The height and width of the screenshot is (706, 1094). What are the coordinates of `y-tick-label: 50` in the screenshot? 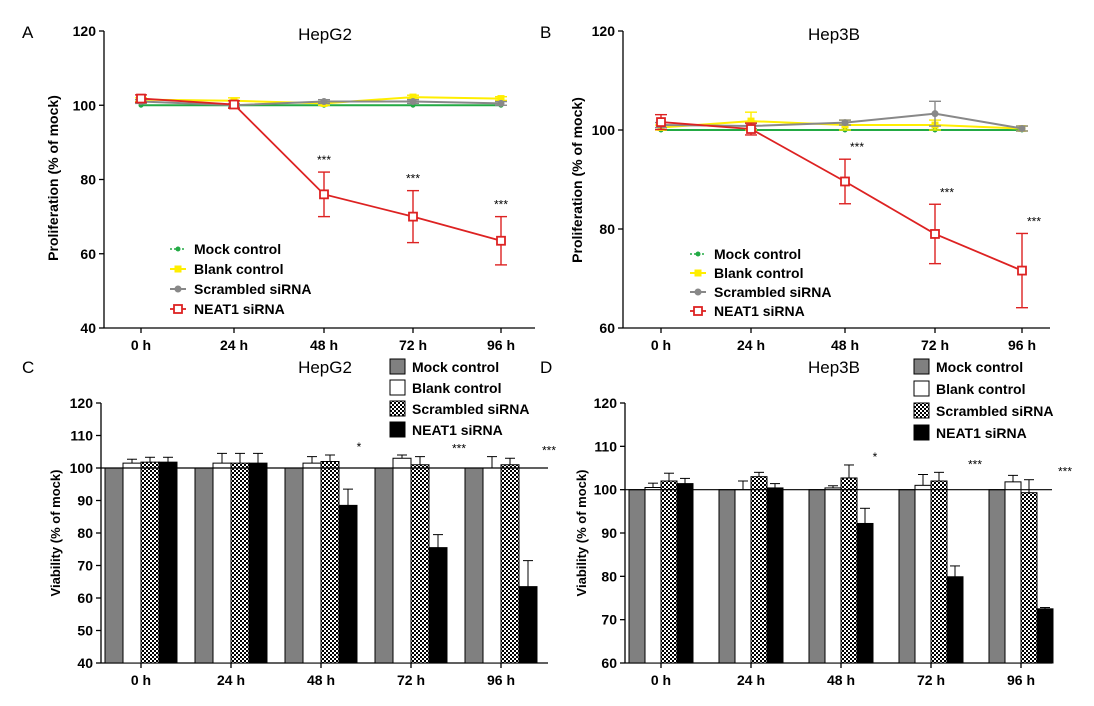 It's located at (85, 631).